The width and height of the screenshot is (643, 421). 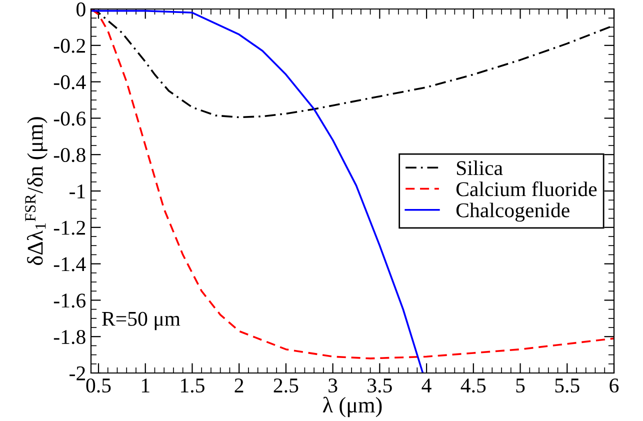 What do you see at coordinates (141, 321) in the screenshot?
I see `annotation: R=50 μm` at bounding box center [141, 321].